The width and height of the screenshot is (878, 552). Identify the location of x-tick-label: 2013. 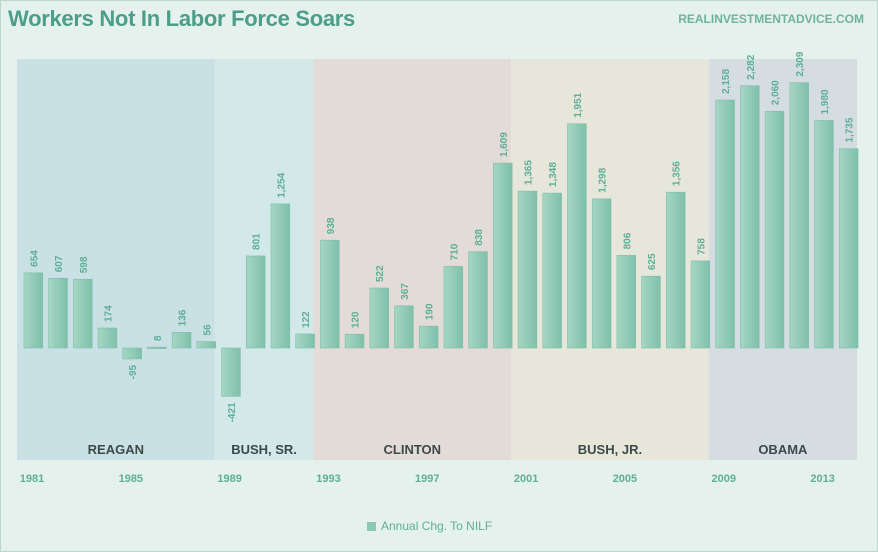
(822, 479).